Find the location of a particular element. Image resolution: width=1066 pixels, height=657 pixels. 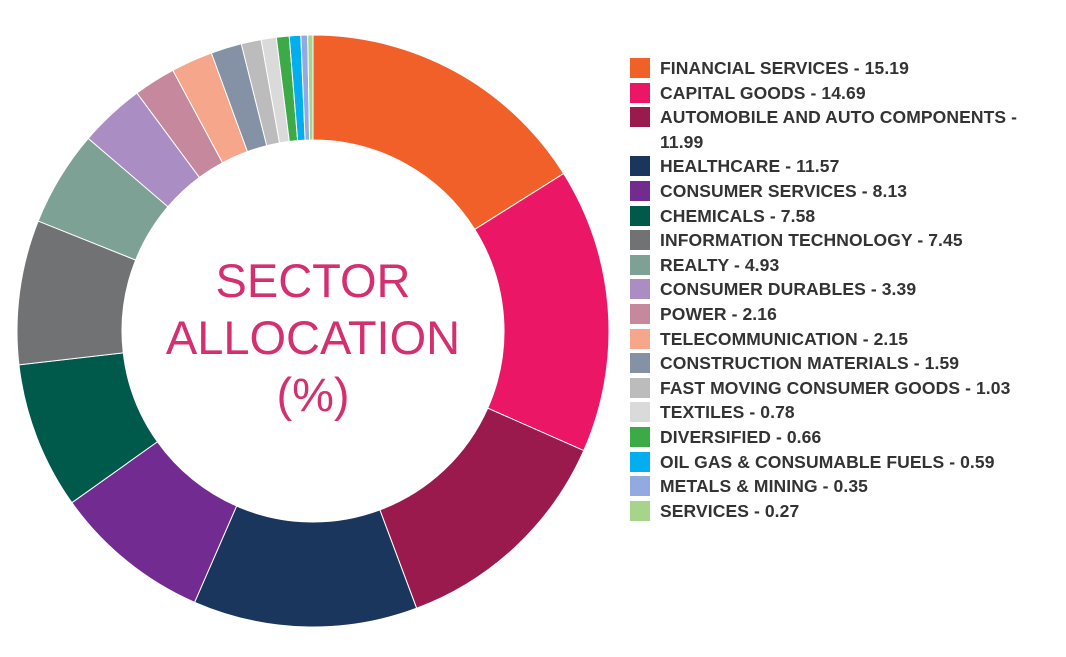

legend-label: DIVERSIFIED - 0.66 is located at coordinates (741, 436).